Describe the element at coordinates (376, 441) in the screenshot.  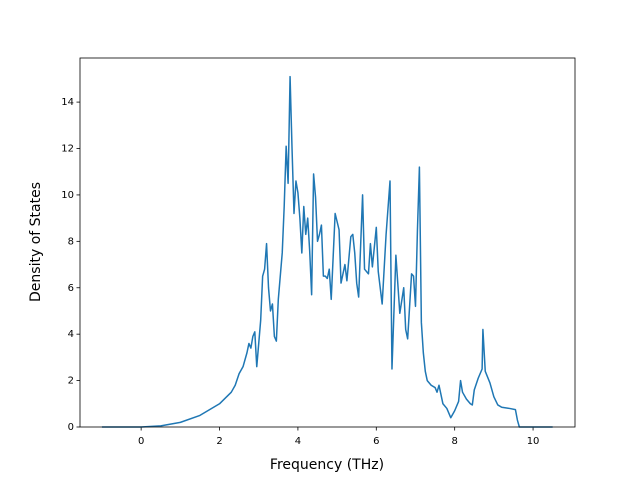
I see `x-tick-label: 6` at that location.